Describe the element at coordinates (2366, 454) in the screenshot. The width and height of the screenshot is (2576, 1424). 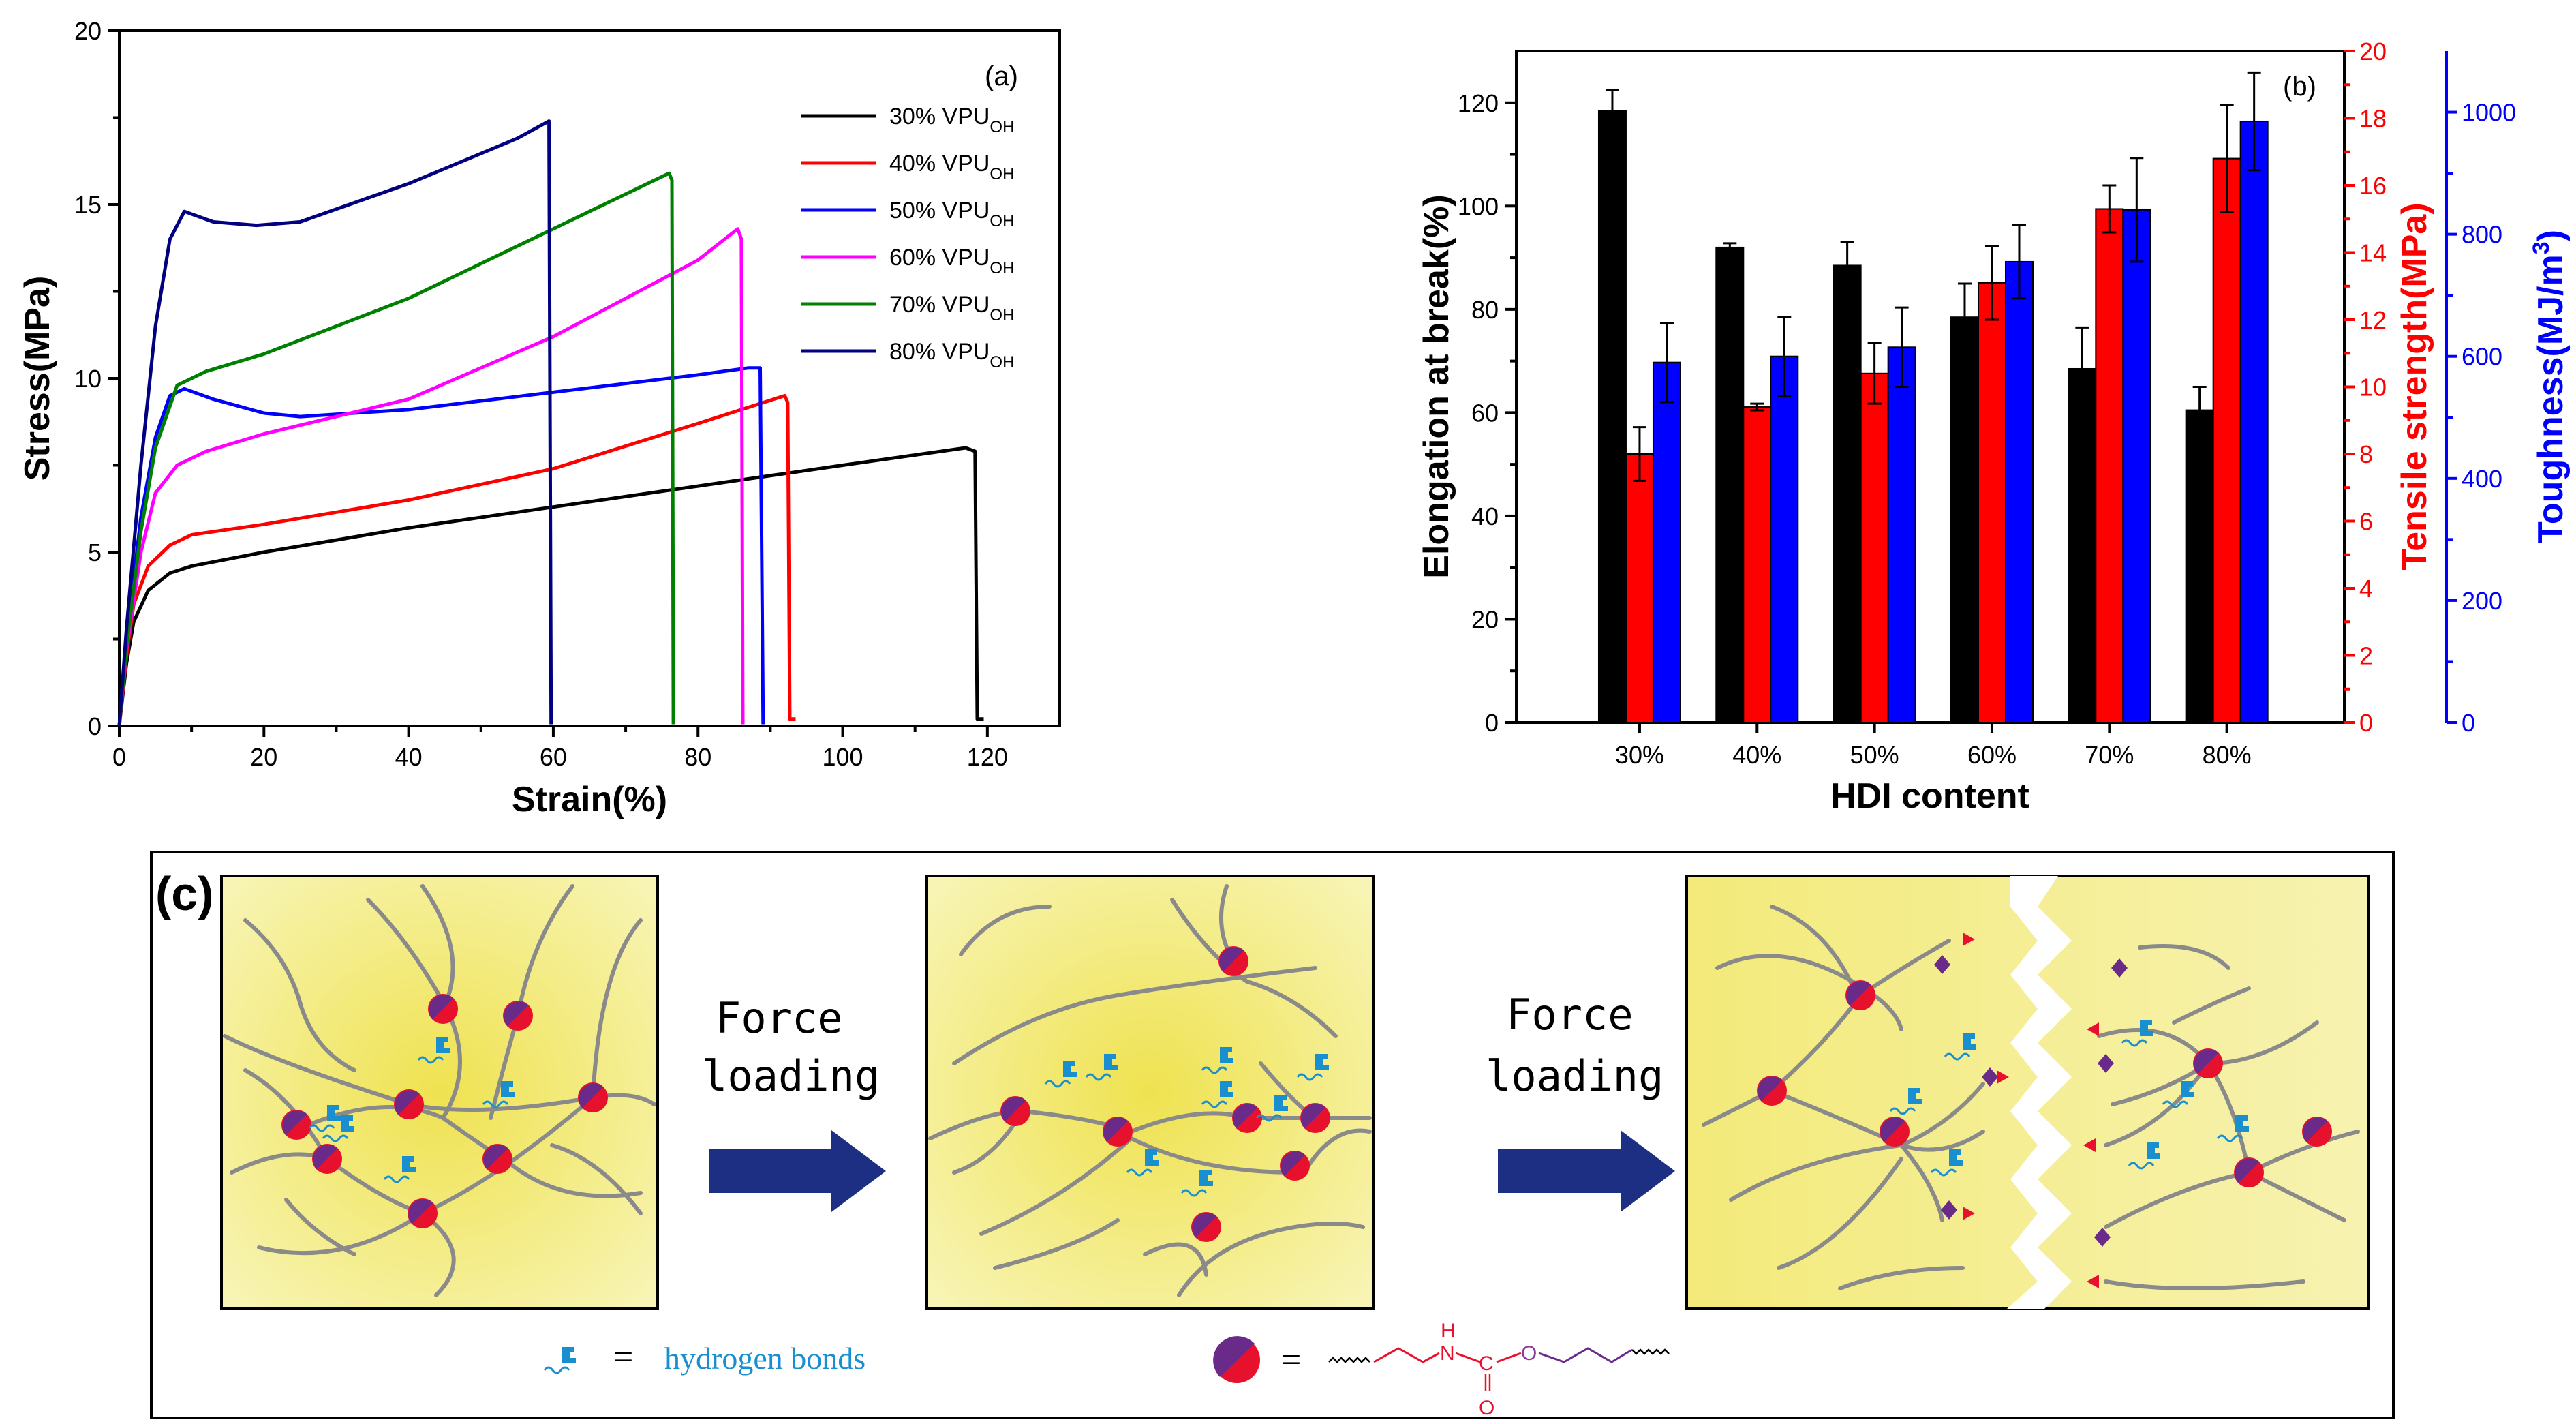
I see `panel-b-tensile-tick-label: 8` at that location.